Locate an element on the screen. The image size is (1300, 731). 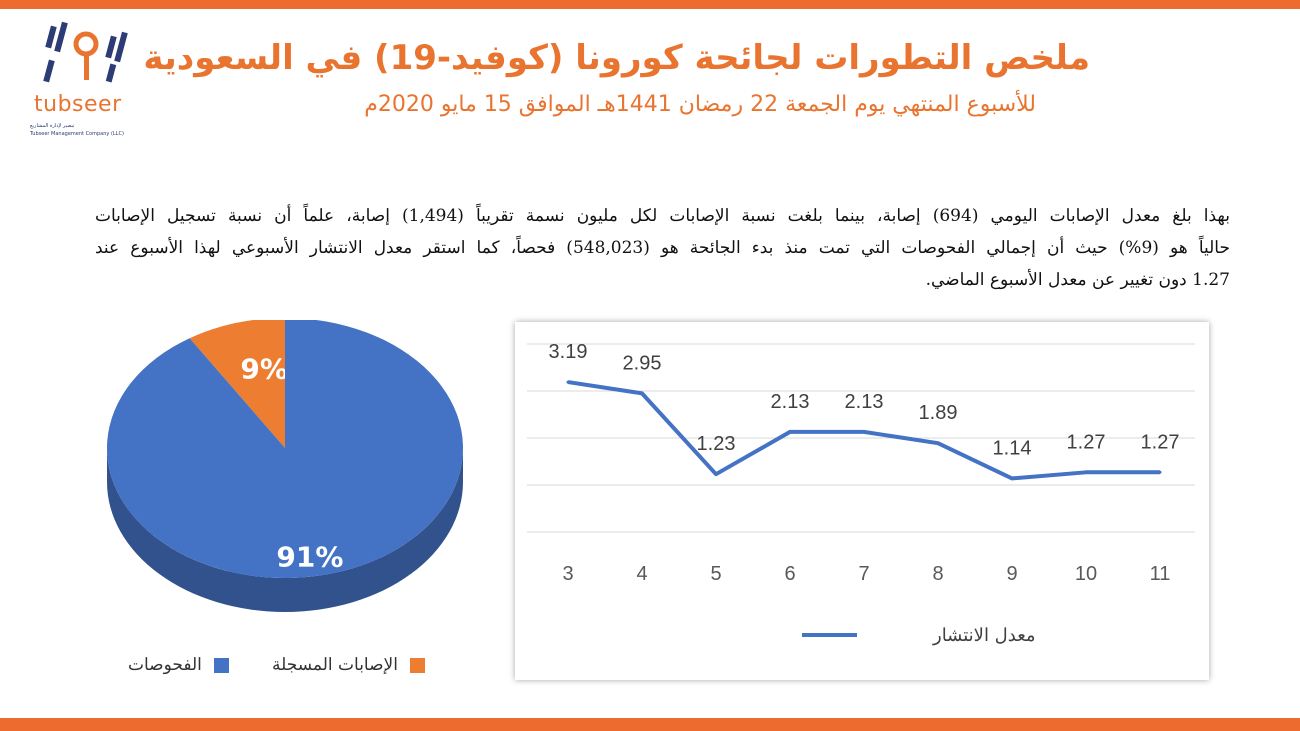
x-tick-label: 11 is located at coordinates (1160, 574).